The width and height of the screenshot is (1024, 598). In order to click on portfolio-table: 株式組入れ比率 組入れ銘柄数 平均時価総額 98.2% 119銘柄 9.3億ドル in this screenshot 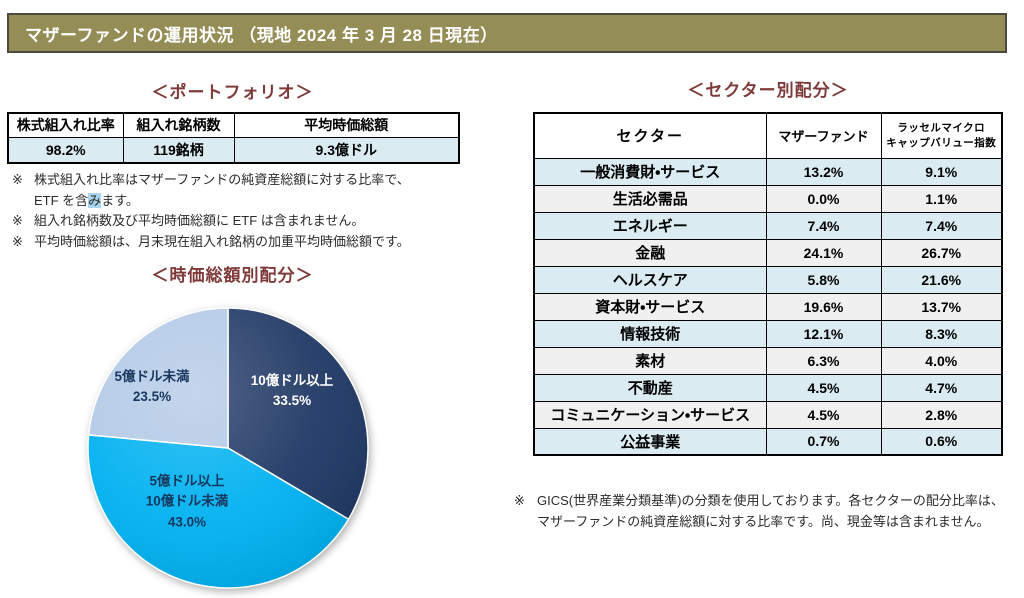, I will do `click(233, 138)`.